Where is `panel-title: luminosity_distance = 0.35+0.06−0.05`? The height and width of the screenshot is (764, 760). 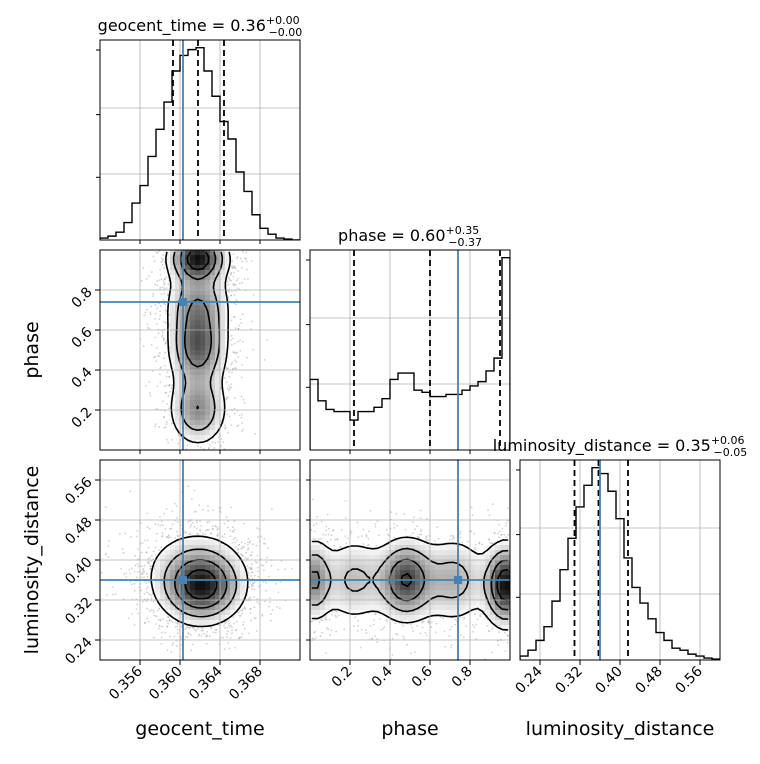
panel-title: luminosity_distance = 0.35+0.06−0.05 is located at coordinates (620, 446).